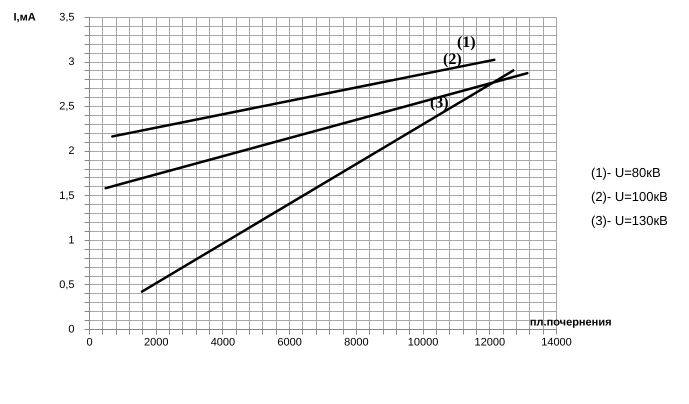 The image size is (689, 404). What do you see at coordinates (71, 330) in the screenshot?
I see `y-tick-label: 0` at bounding box center [71, 330].